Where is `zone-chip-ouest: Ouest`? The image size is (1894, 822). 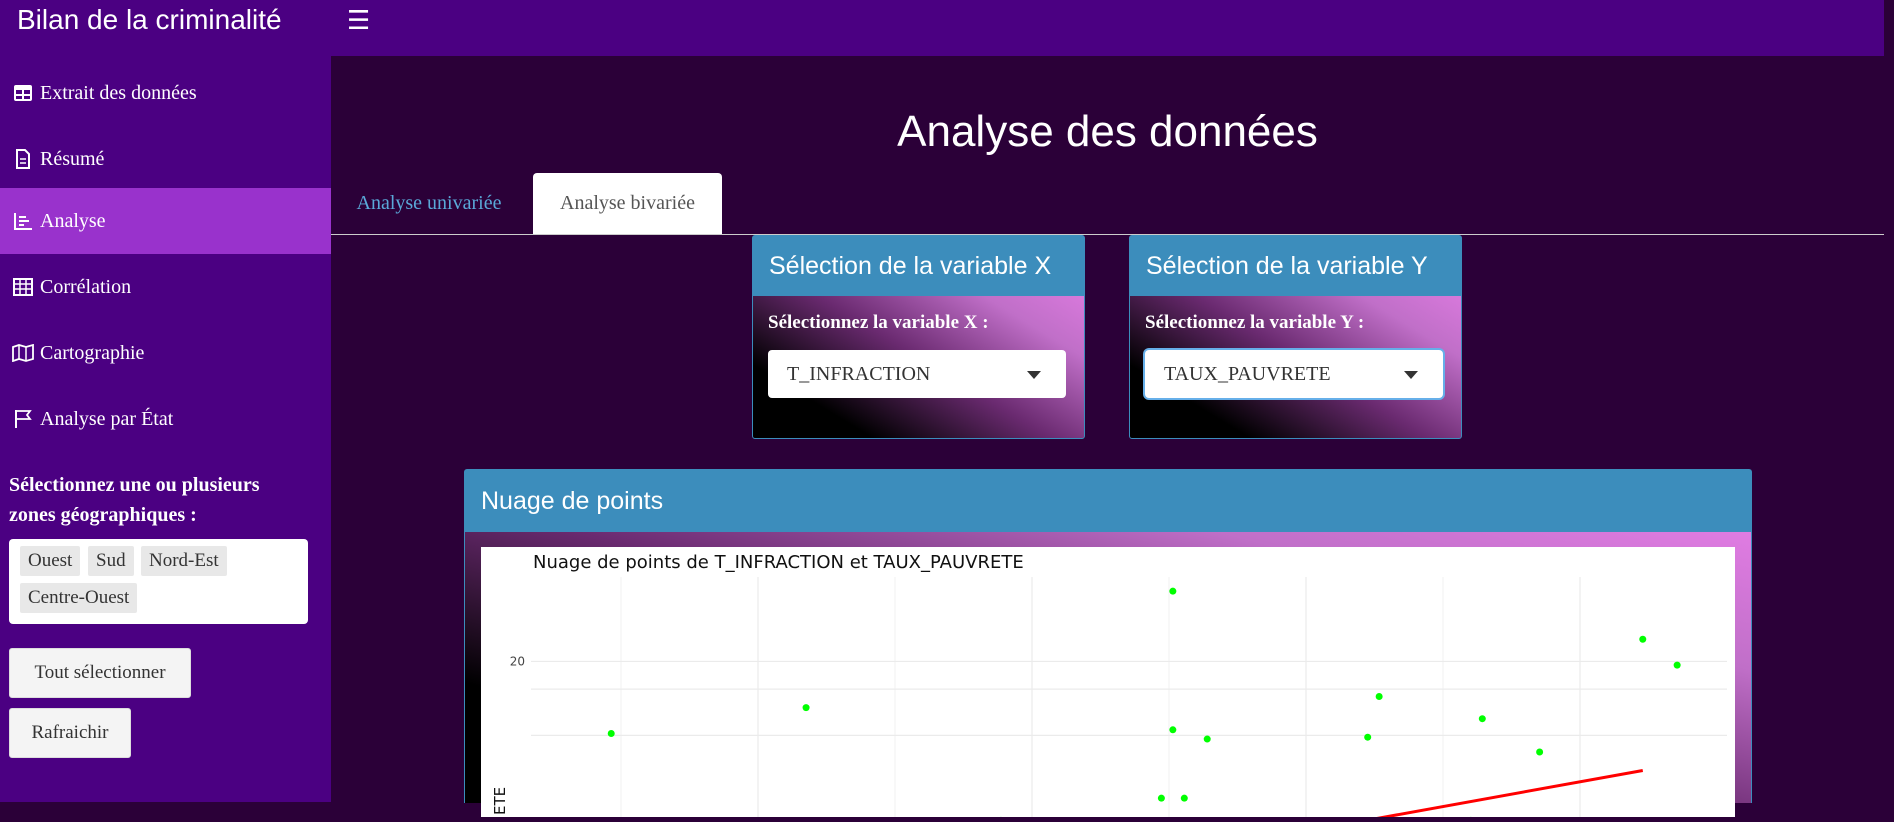 zone-chip-ouest: Ouest is located at coordinates (50, 561).